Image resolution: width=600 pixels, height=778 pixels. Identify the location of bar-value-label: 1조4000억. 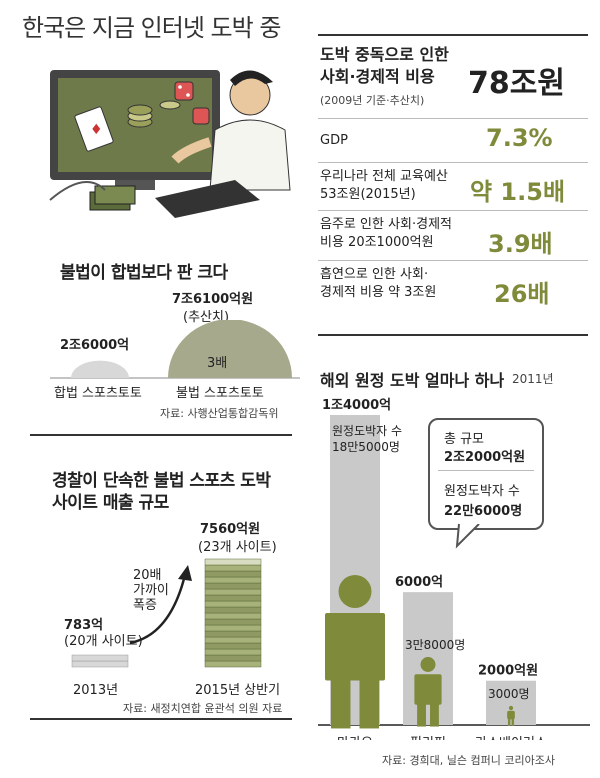
(356, 405).